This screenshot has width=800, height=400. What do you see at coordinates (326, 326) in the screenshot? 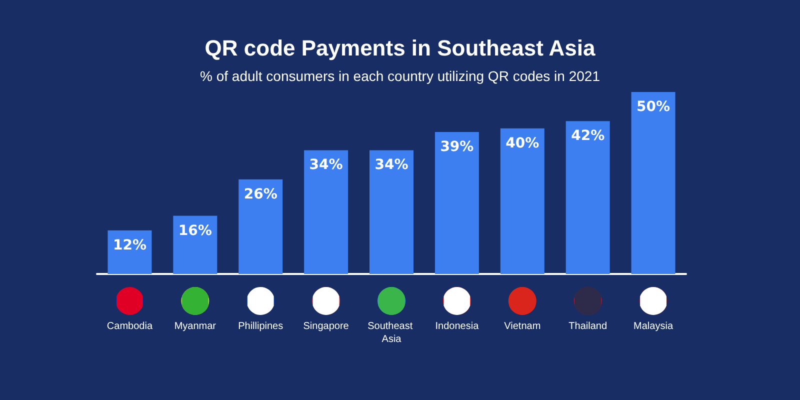
I see `x-tick-label: Singapore` at bounding box center [326, 326].